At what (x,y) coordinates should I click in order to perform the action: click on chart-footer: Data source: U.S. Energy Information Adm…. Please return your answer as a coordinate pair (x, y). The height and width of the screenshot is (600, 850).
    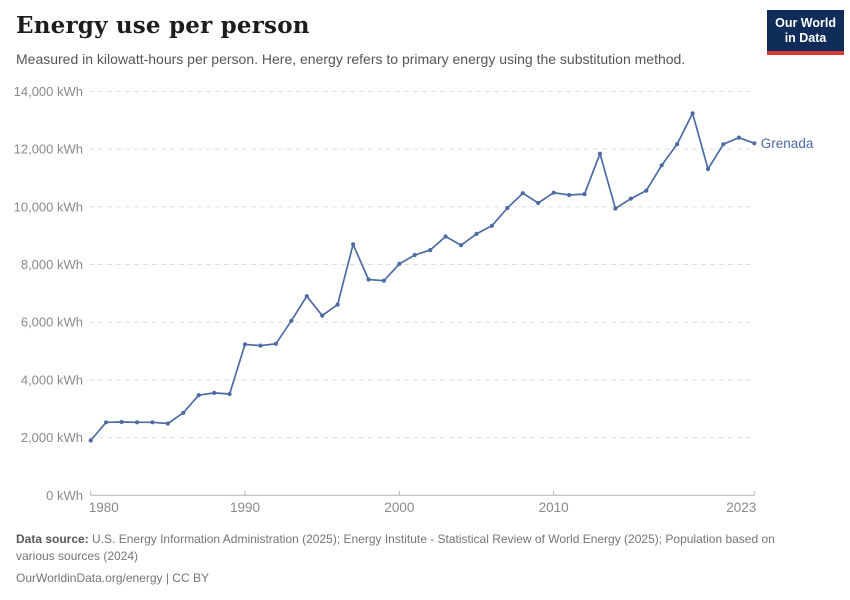
    Looking at the image, I should click on (419, 559).